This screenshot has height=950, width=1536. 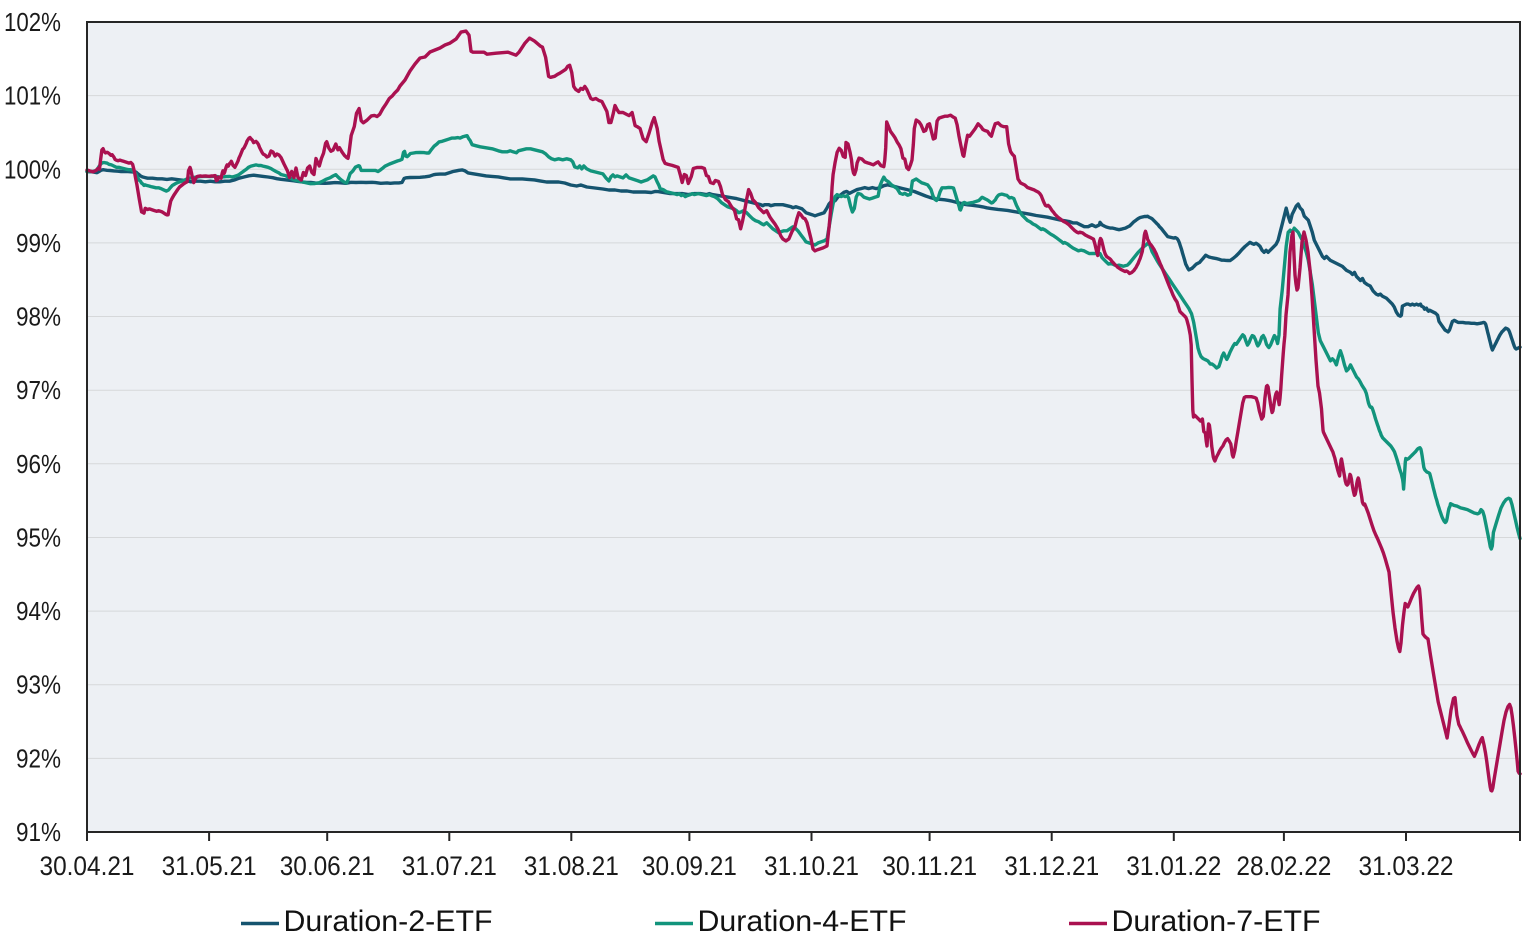 What do you see at coordinates (38, 317) in the screenshot?
I see `svg-text: 98%` at bounding box center [38, 317].